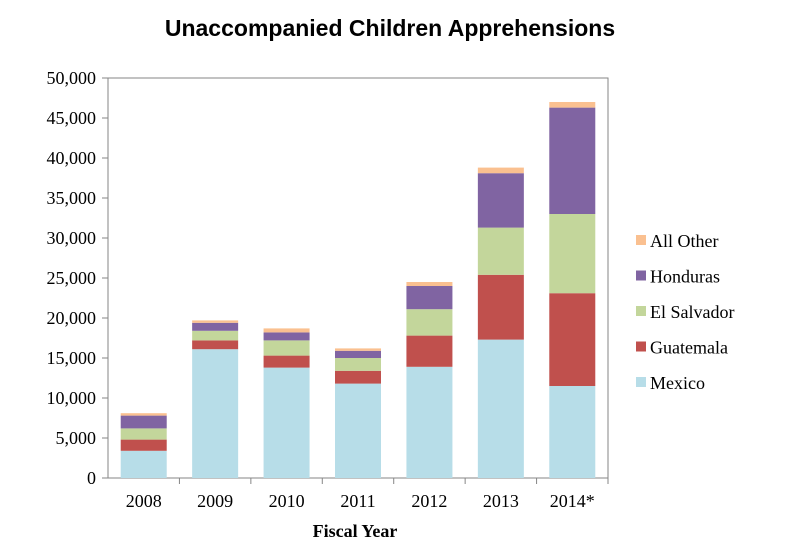 The width and height of the screenshot is (800, 550). Describe the element at coordinates (500, 307) in the screenshot. I see `bar-segment-guatemala-2013` at that location.